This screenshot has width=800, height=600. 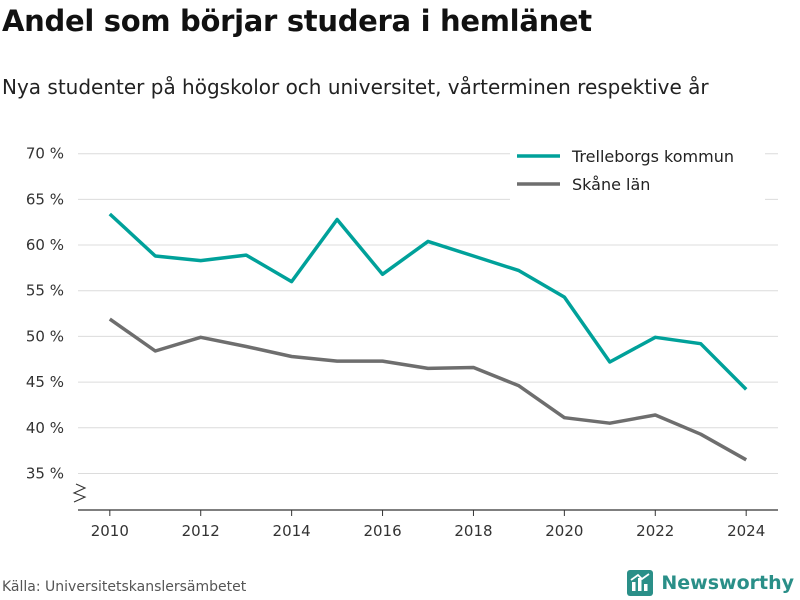 What do you see at coordinates (652, 156) in the screenshot?
I see `legend-label: Trelleborgs kommun` at bounding box center [652, 156].